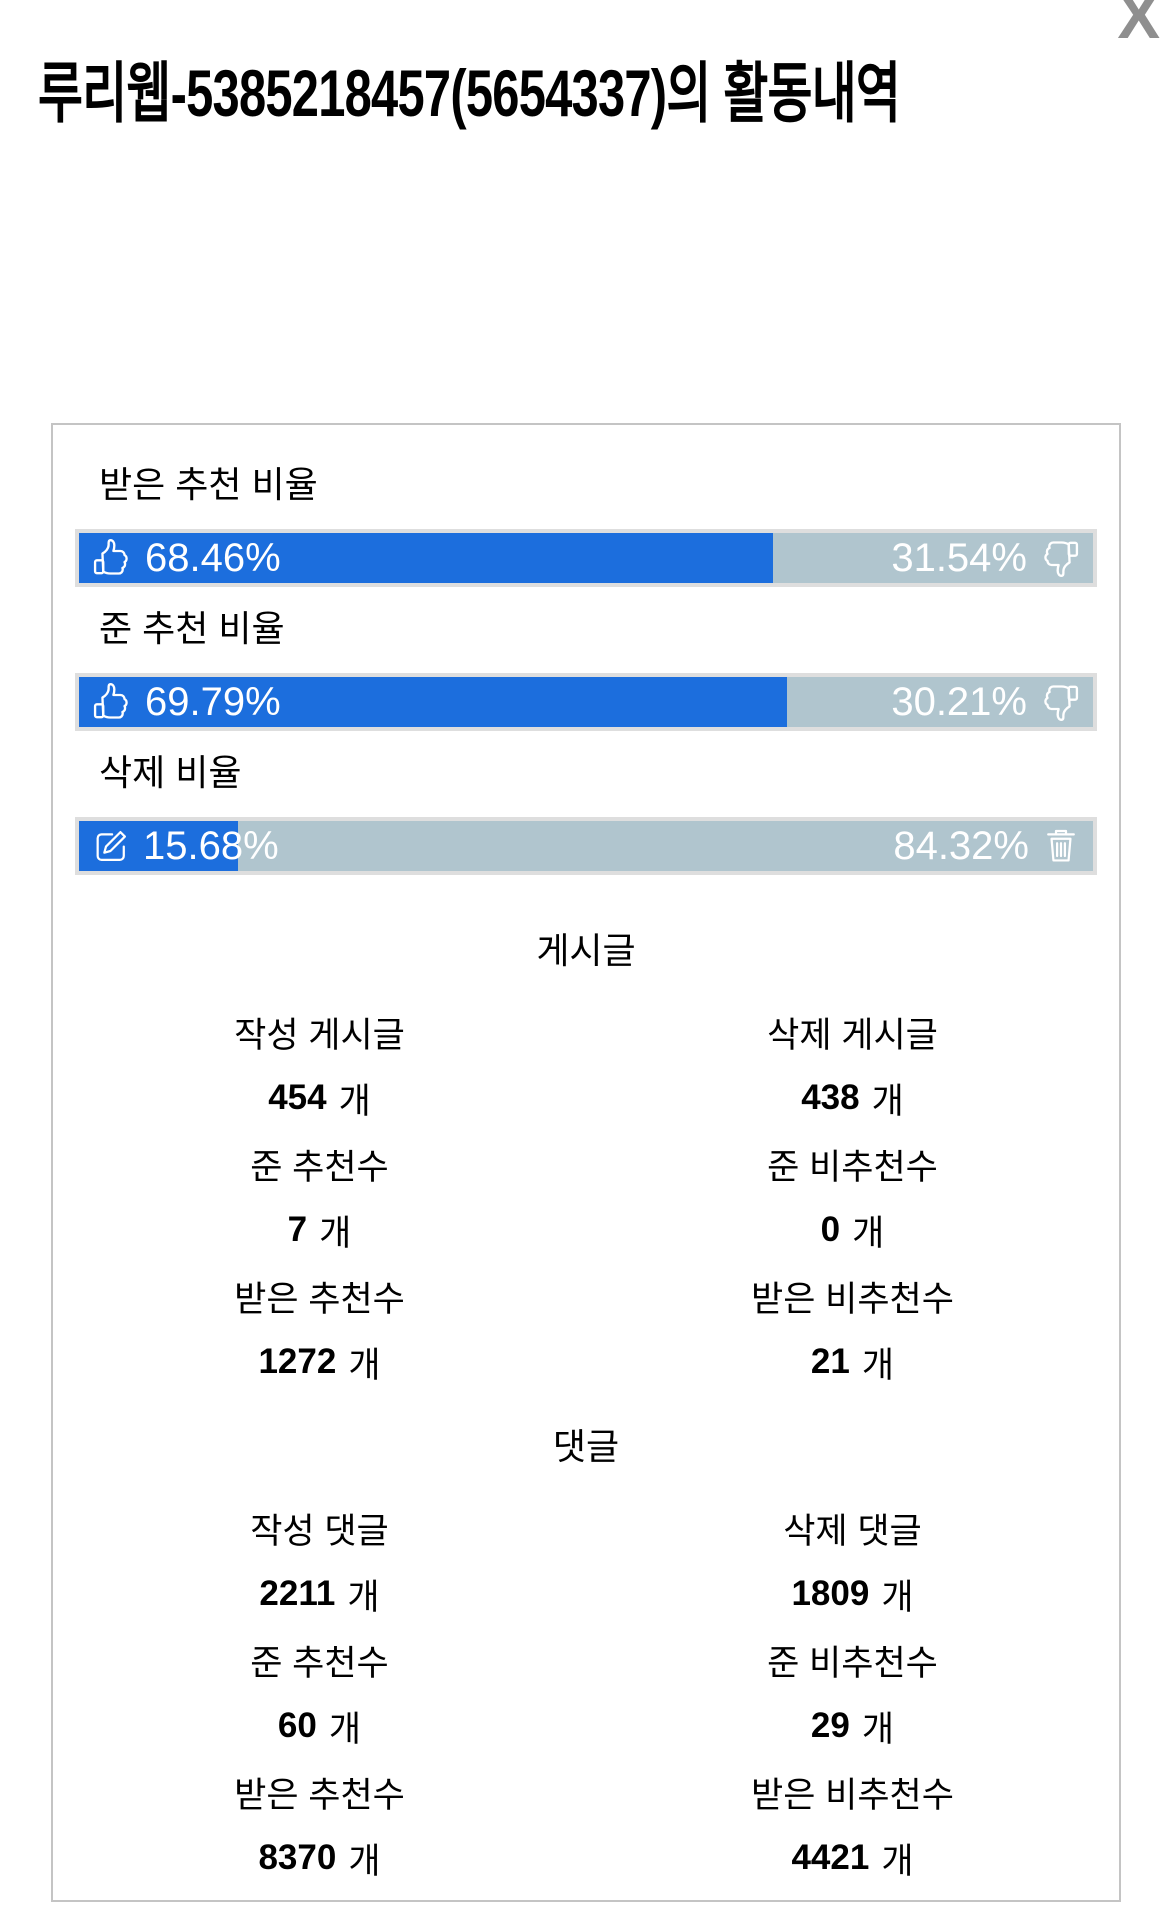 This screenshot has height=1922, width=1170. I want to click on stat-value: 60 개, so click(319, 1727).